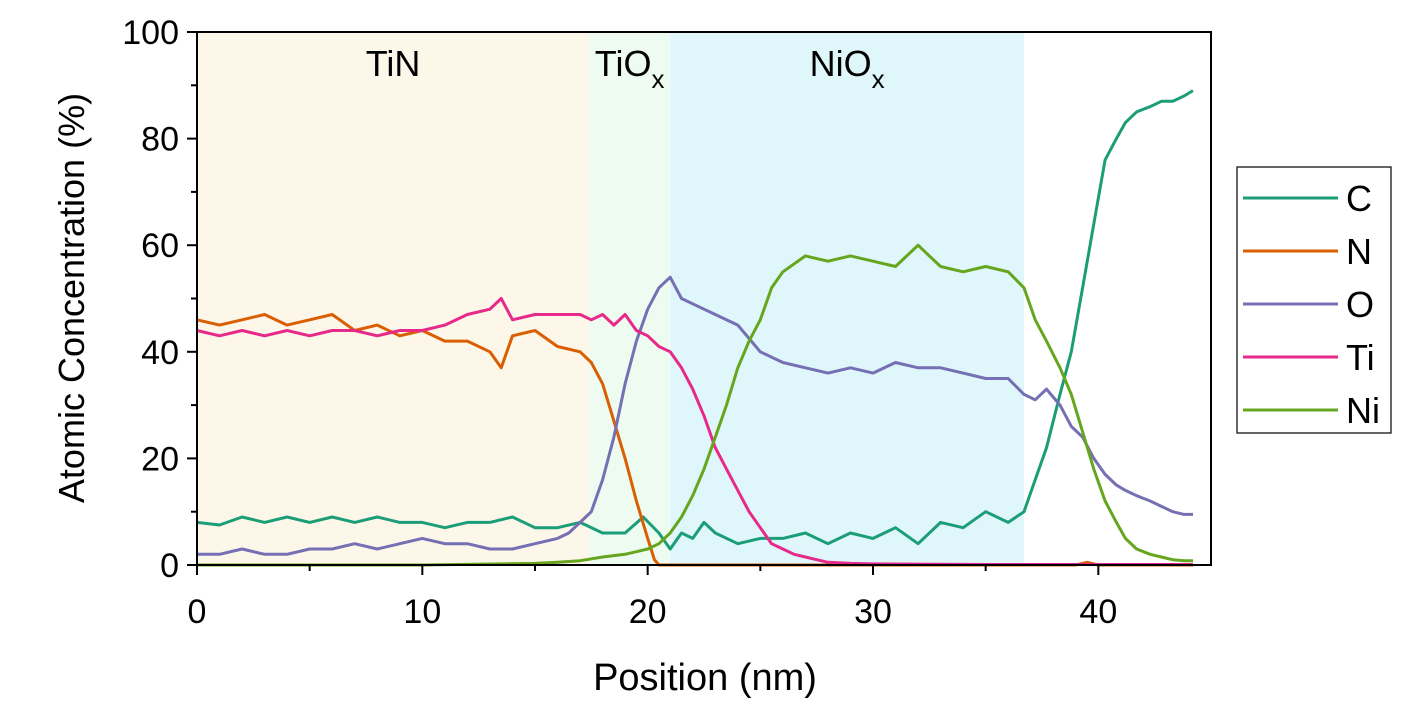 This screenshot has height=708, width=1417. Describe the element at coordinates (1363, 410) in the screenshot. I see `legend-label-ni: Ni` at that location.